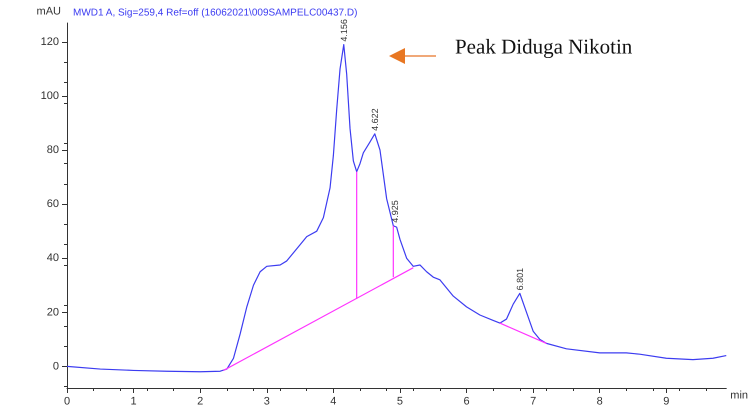  Describe the element at coordinates (395, 211) in the screenshot. I see `annotation: 4.925` at that location.